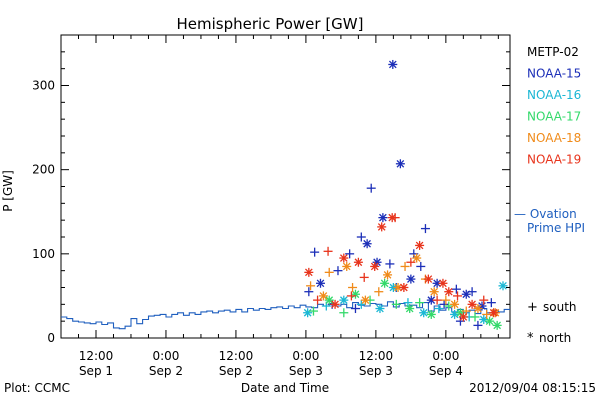  Describe the element at coordinates (554, 117) in the screenshot. I see `legend-entry: NOAA-17` at that location.